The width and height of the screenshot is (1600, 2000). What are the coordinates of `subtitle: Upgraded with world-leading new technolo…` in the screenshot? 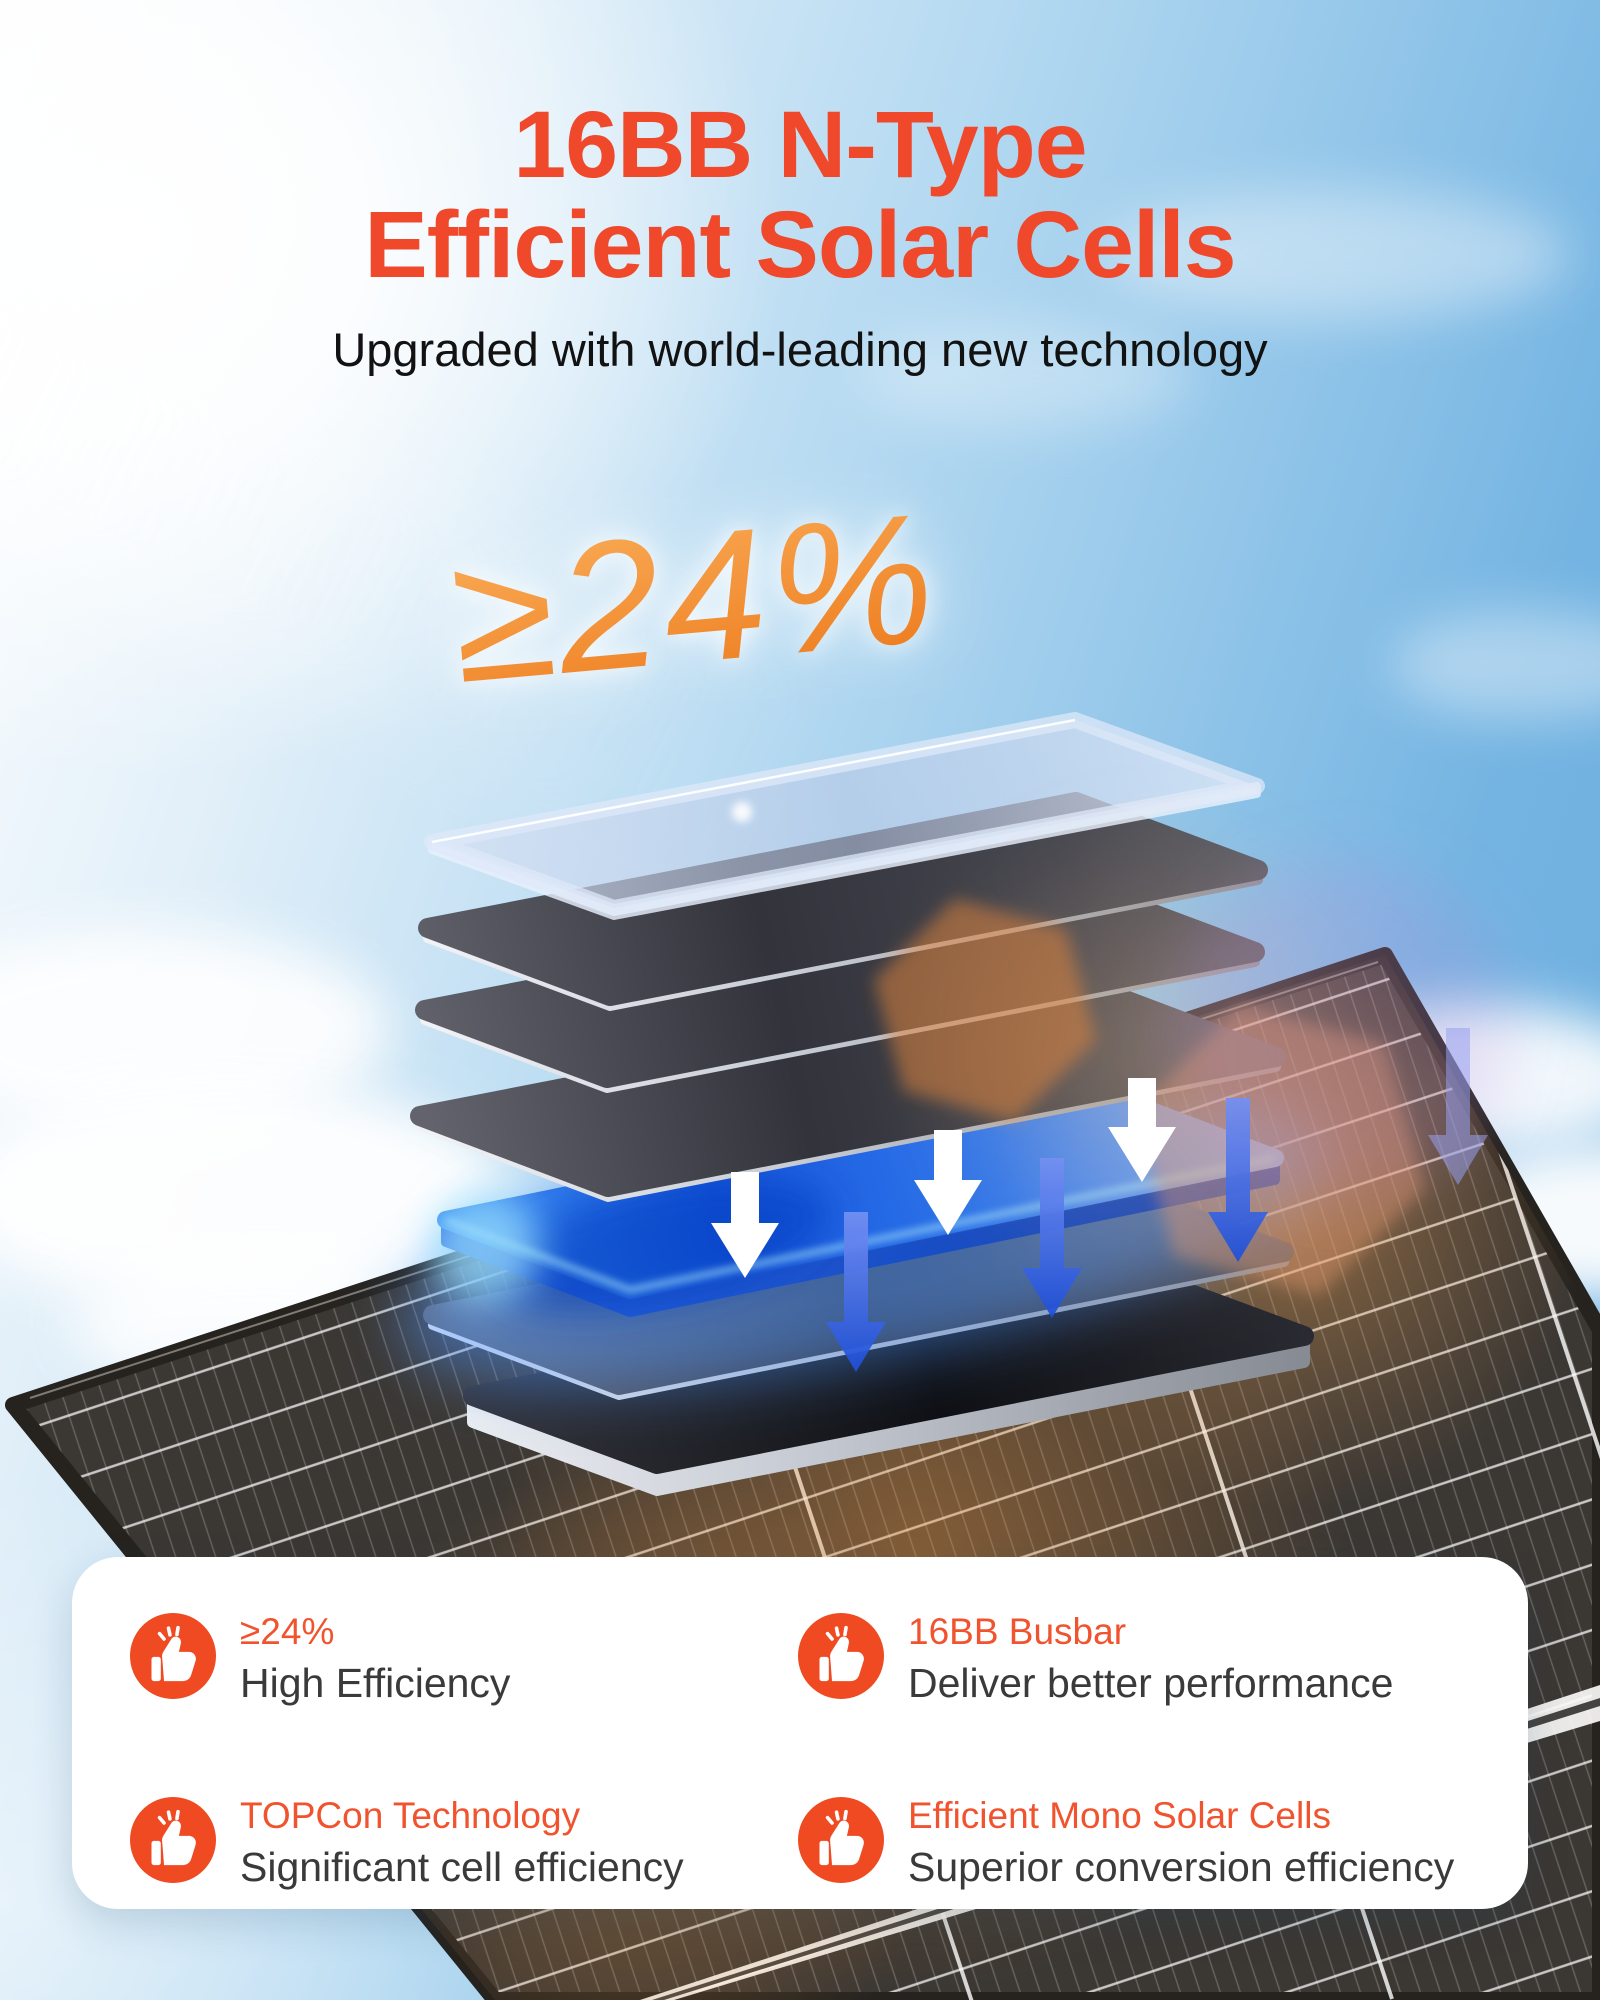 It's located at (800, 349).